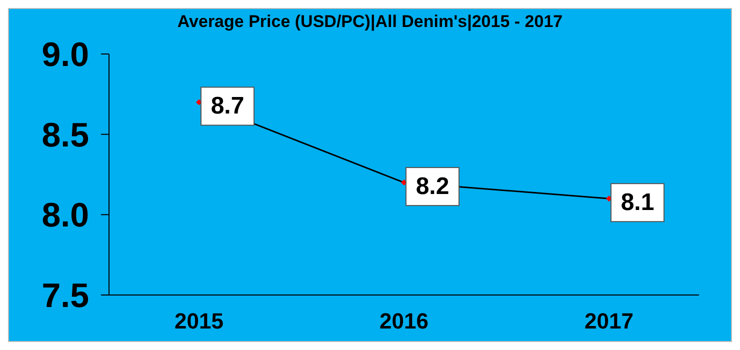 The height and width of the screenshot is (350, 740). What do you see at coordinates (65, 215) in the screenshot?
I see `y-tick-label: 8.0` at bounding box center [65, 215].